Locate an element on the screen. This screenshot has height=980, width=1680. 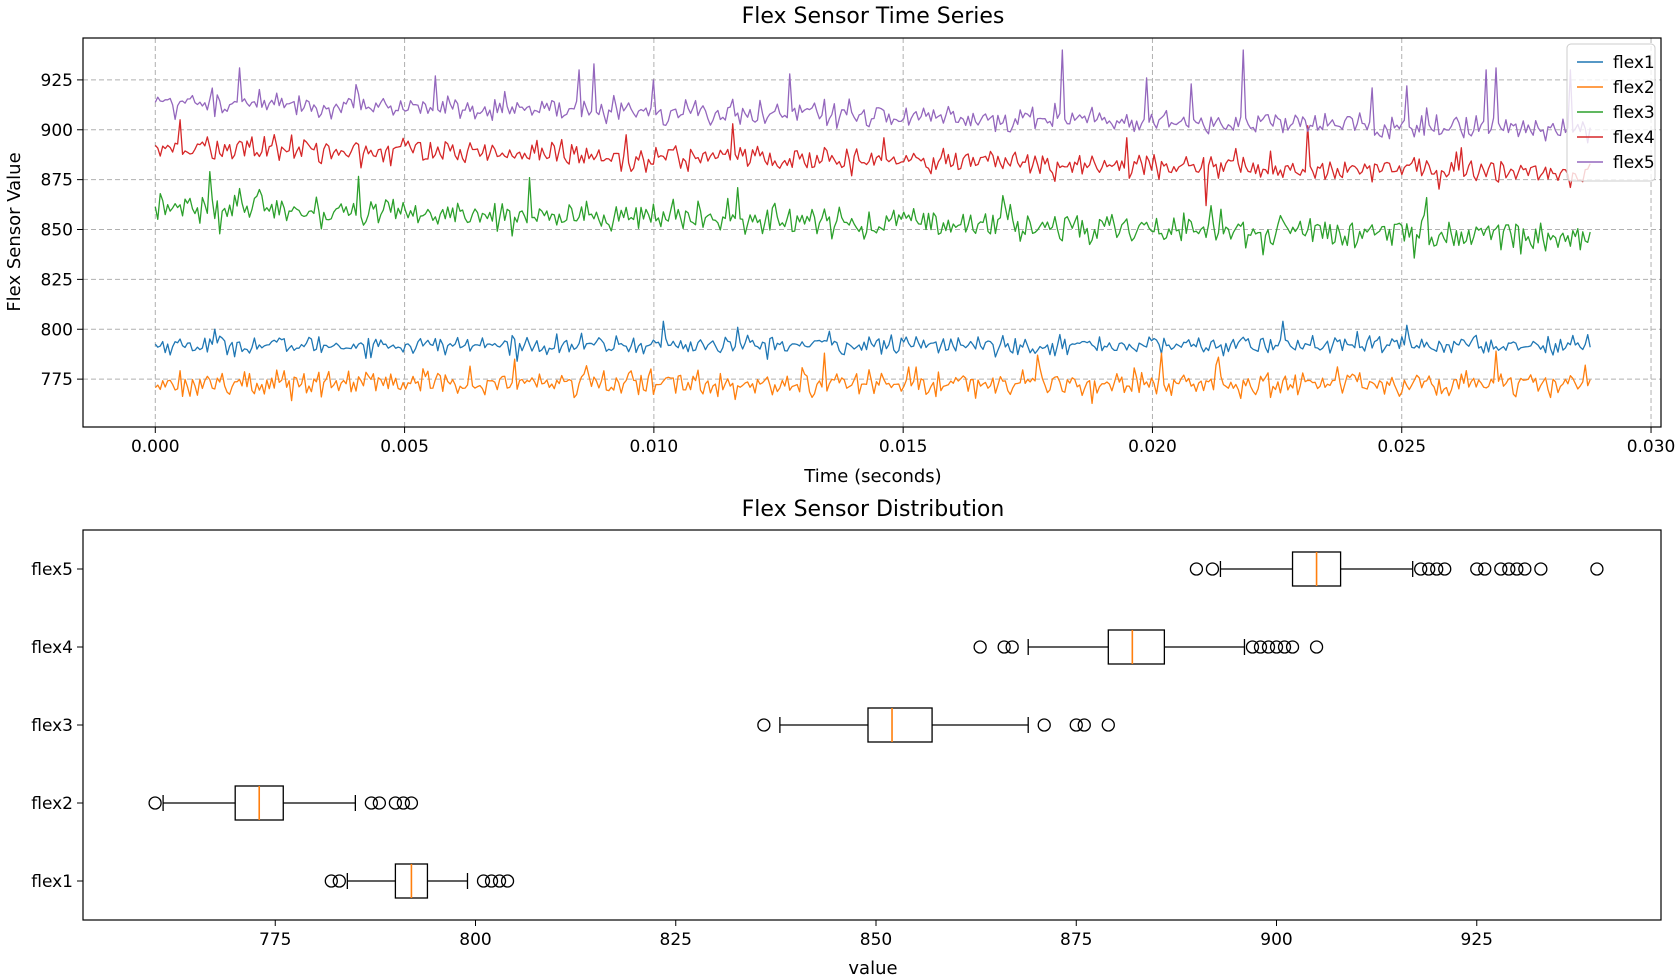
timeseries-y-axis: 775 800 825 850 875 900 925 is located at coordinates (62, 230).